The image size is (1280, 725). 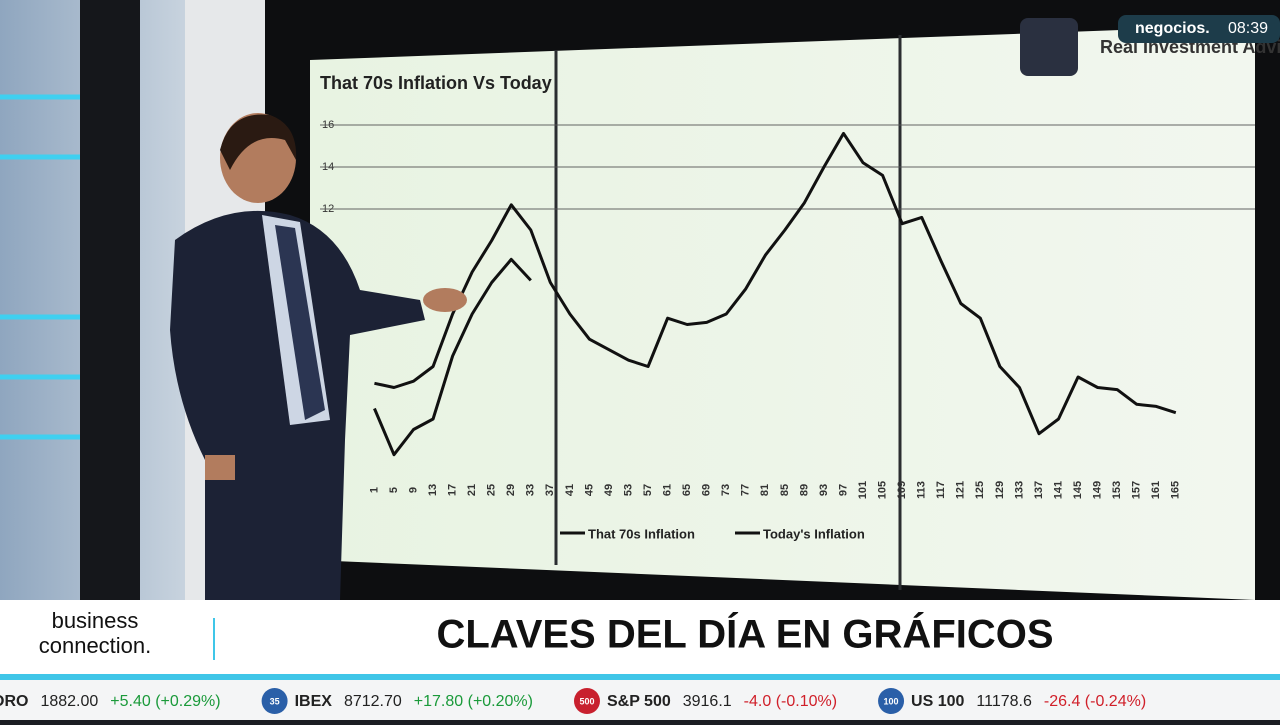 I want to click on x-tick-label: 89, so click(x=804, y=490).